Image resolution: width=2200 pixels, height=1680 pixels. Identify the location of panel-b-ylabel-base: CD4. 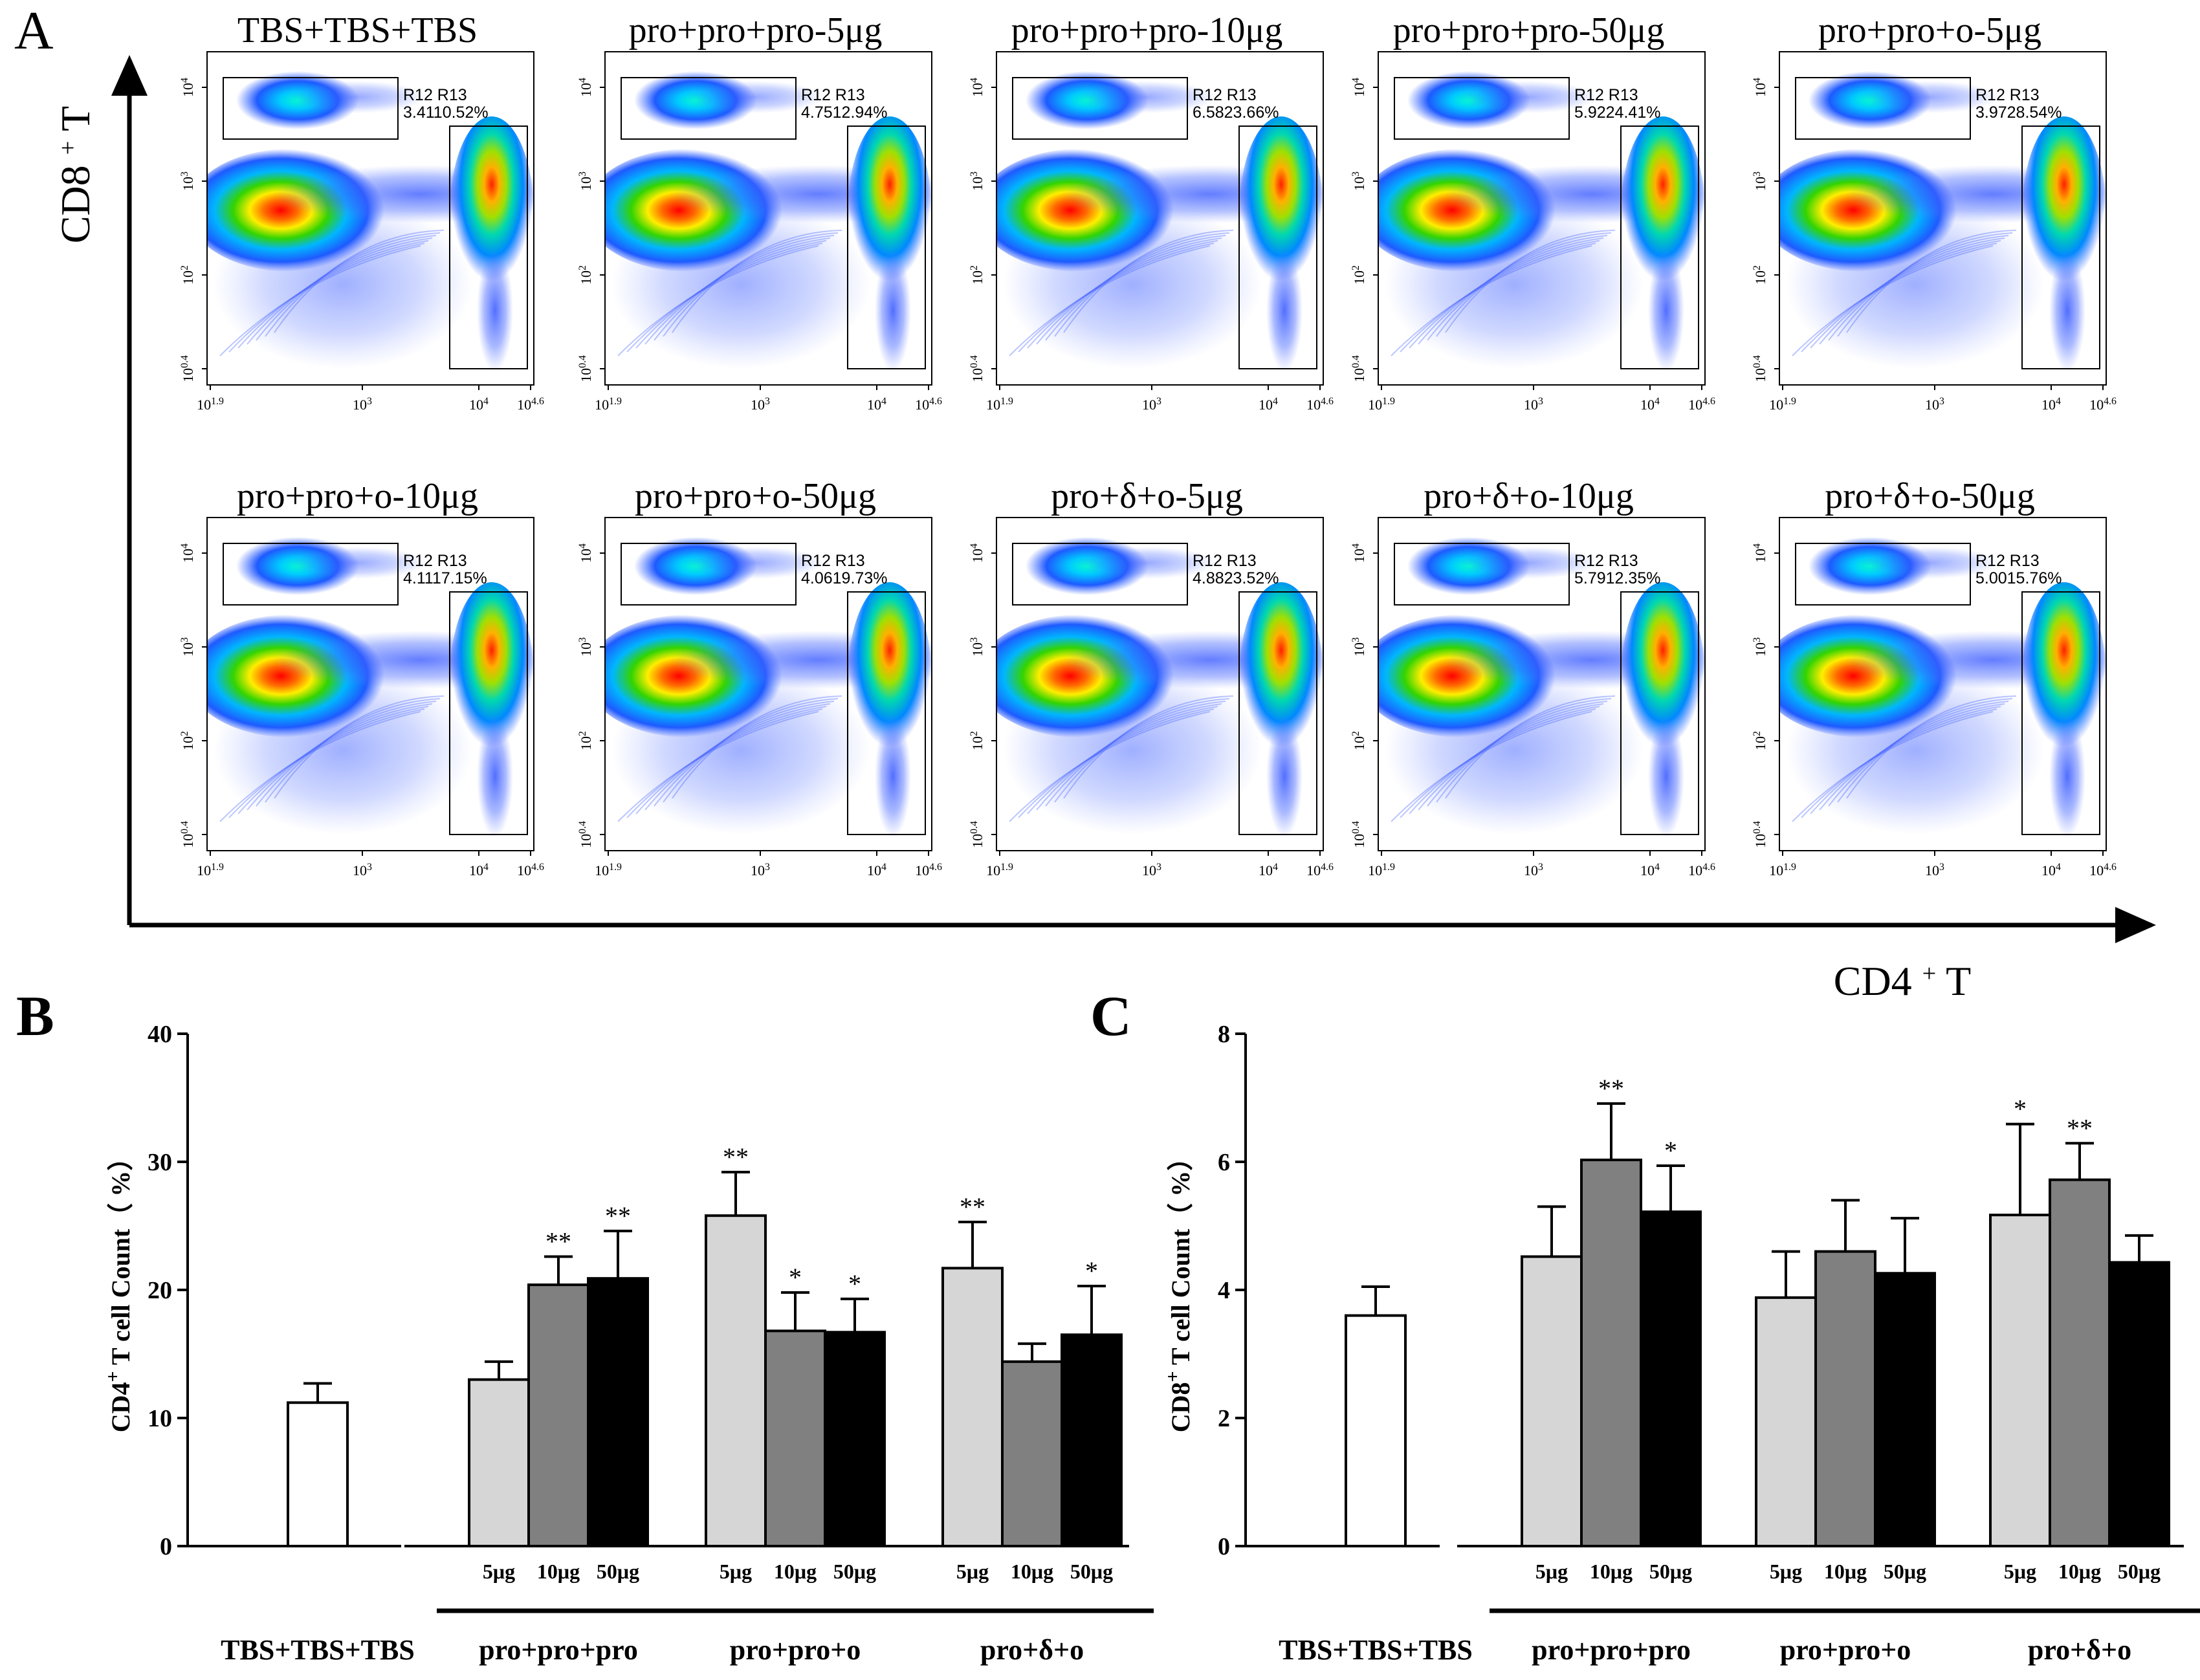
(120, 1407).